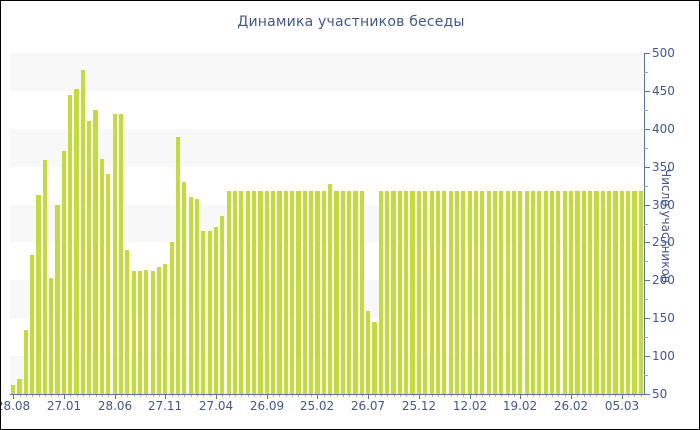  I want to click on x-axis-tick-label: 26.09, so click(267, 406).